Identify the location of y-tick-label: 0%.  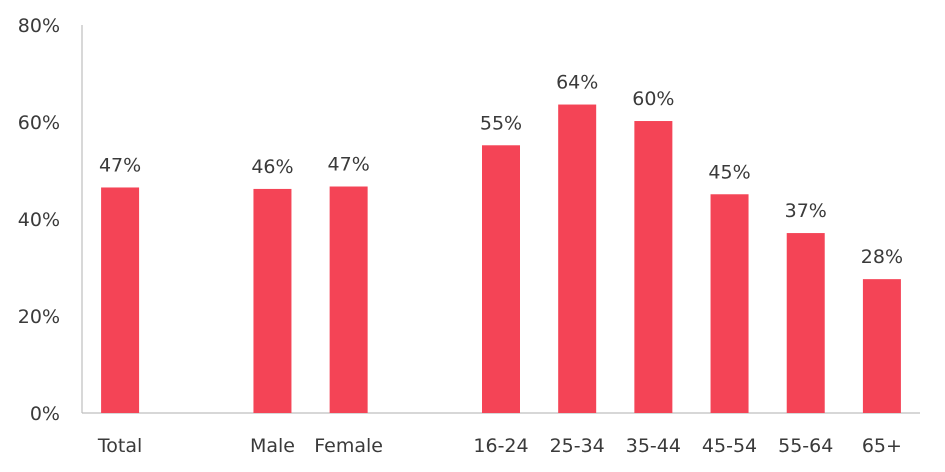
(45, 414).